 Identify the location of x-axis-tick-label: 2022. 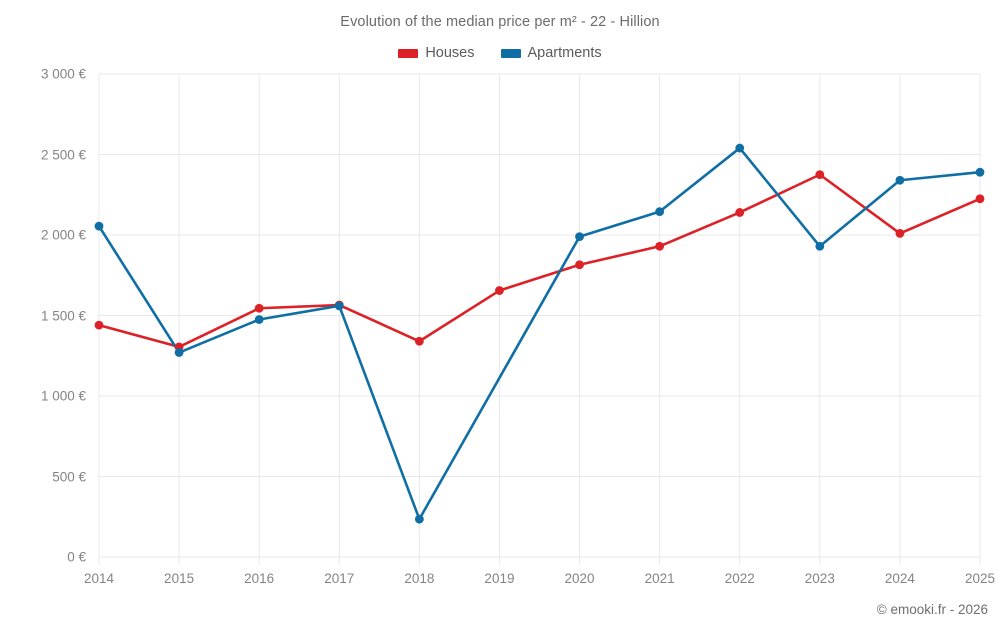
(739, 578).